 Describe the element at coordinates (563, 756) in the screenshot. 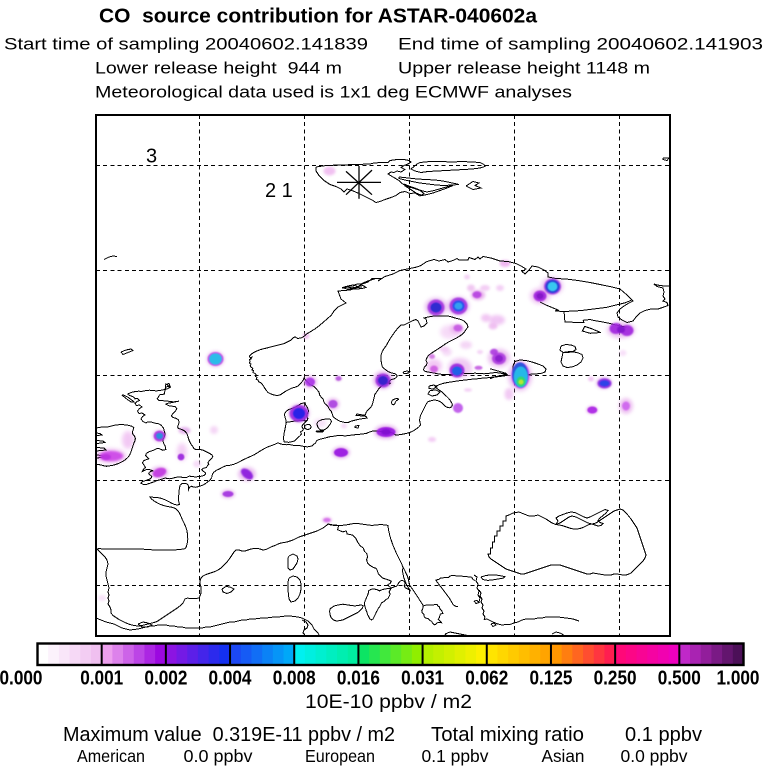

I see `svg-text: Asian` at that location.